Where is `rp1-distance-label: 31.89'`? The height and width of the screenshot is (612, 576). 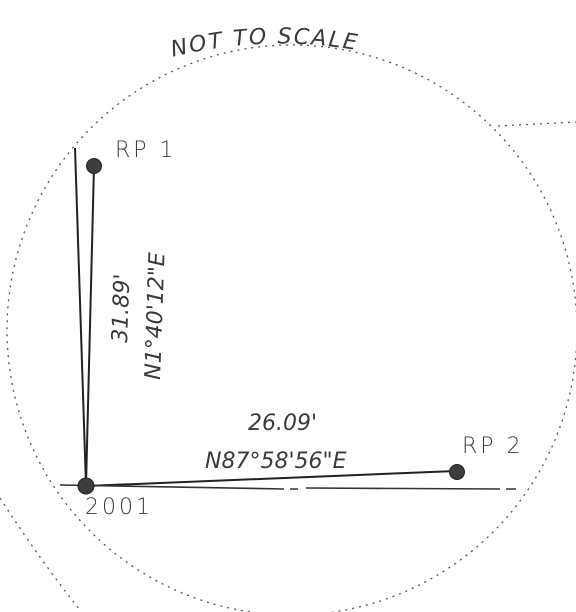 rp1-distance-label: 31.89' is located at coordinates (121, 308).